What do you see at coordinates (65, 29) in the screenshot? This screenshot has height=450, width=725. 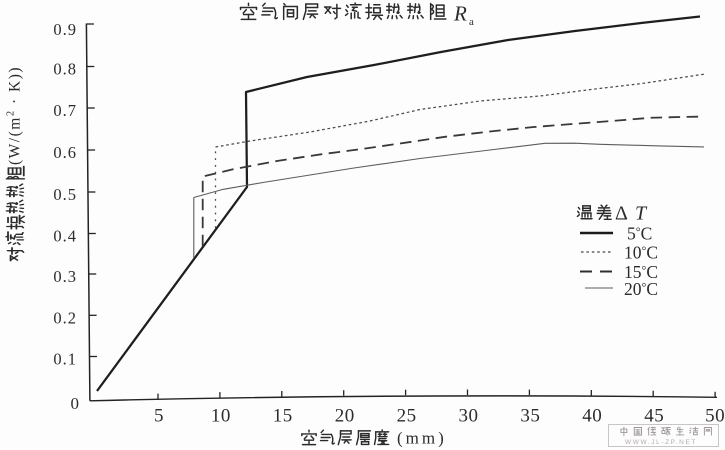 I see `svg-text: 0.9` at bounding box center [65, 29].